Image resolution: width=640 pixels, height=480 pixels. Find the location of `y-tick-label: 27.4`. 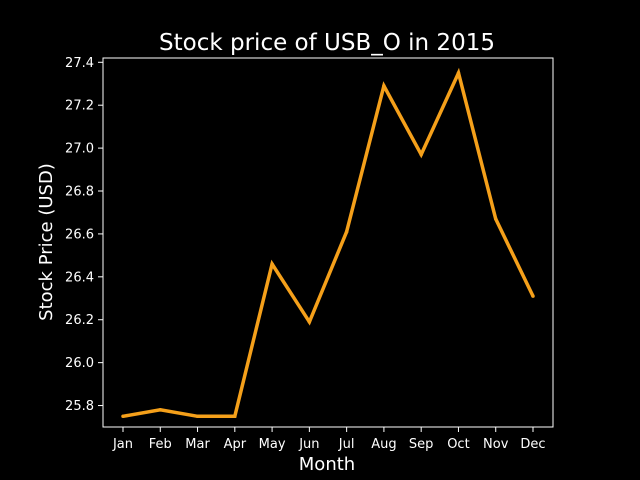

y-tick-label: 27.4 is located at coordinates (79, 63).